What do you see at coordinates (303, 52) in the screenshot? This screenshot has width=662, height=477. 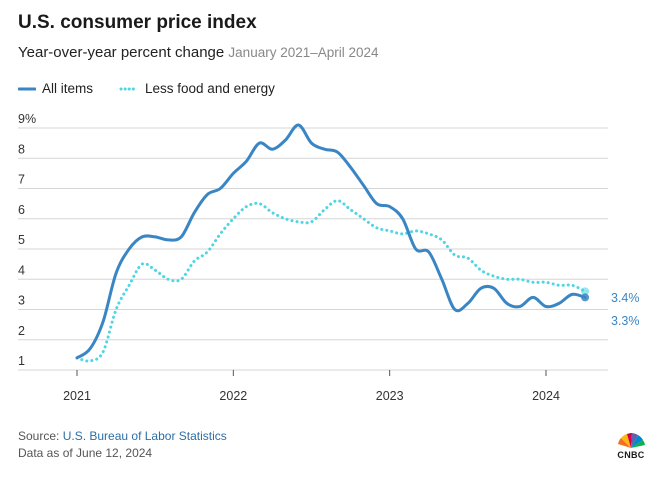 I see `subtitle-date-range: January 2021–April 2024` at bounding box center [303, 52].